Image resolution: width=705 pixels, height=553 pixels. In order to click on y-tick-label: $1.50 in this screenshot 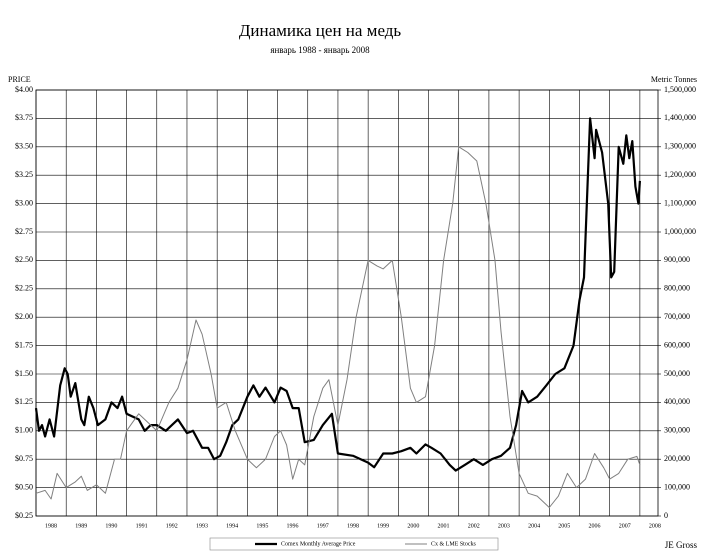, I will do `click(24, 373)`.